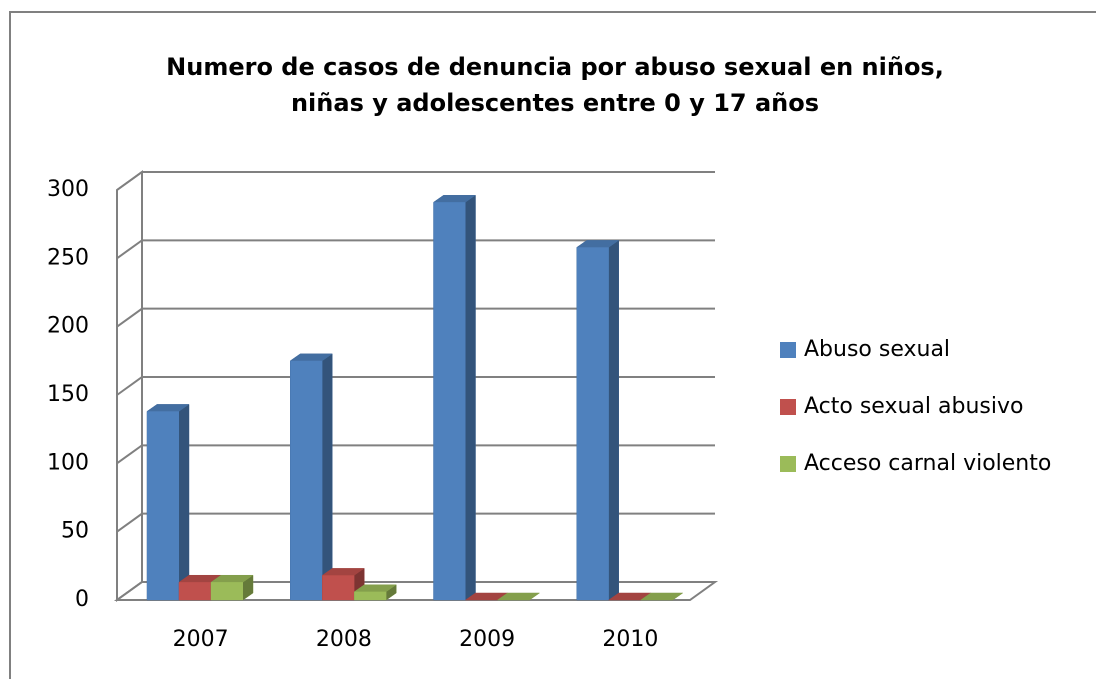 Image resolution: width=1096 pixels, height=679 pixels. I want to click on x-tick-label: 2008, so click(344, 639).